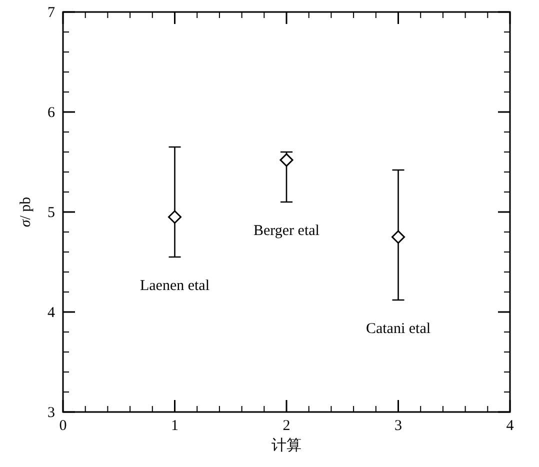  I want to click on x-tick-label: 3, so click(398, 426).